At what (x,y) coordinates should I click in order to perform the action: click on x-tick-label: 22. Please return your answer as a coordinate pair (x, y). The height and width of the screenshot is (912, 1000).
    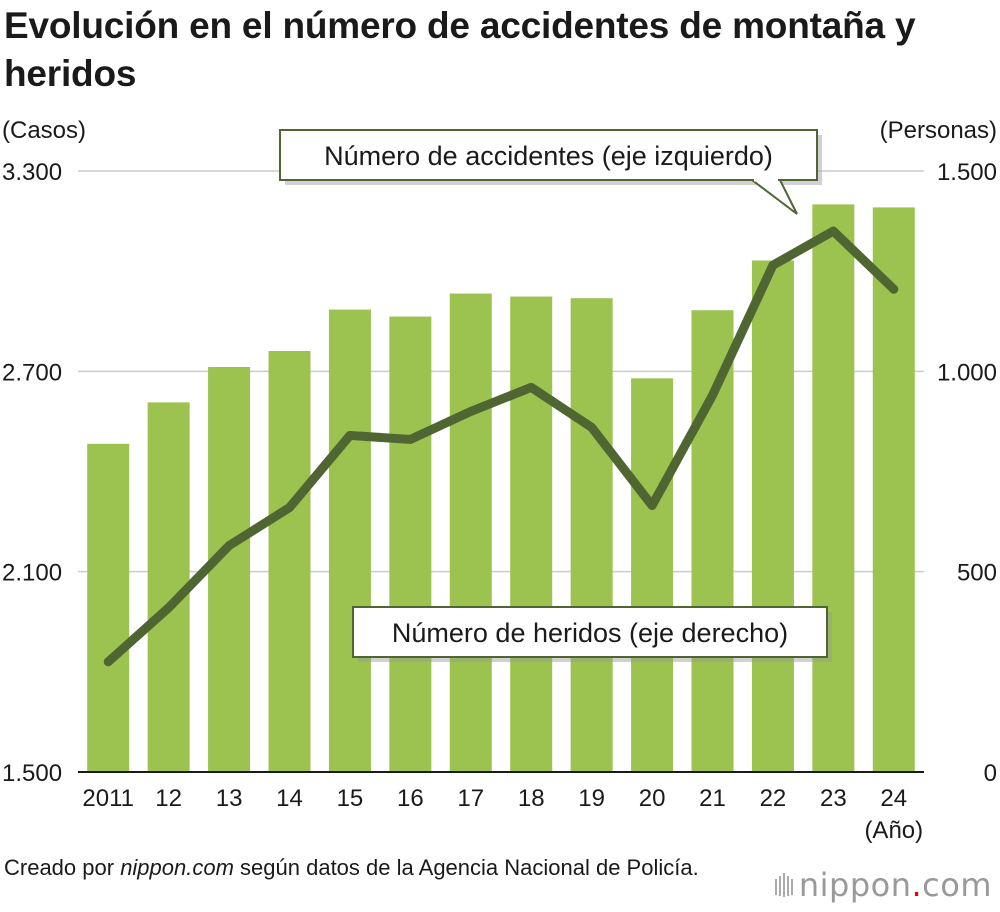
    Looking at the image, I should click on (773, 798).